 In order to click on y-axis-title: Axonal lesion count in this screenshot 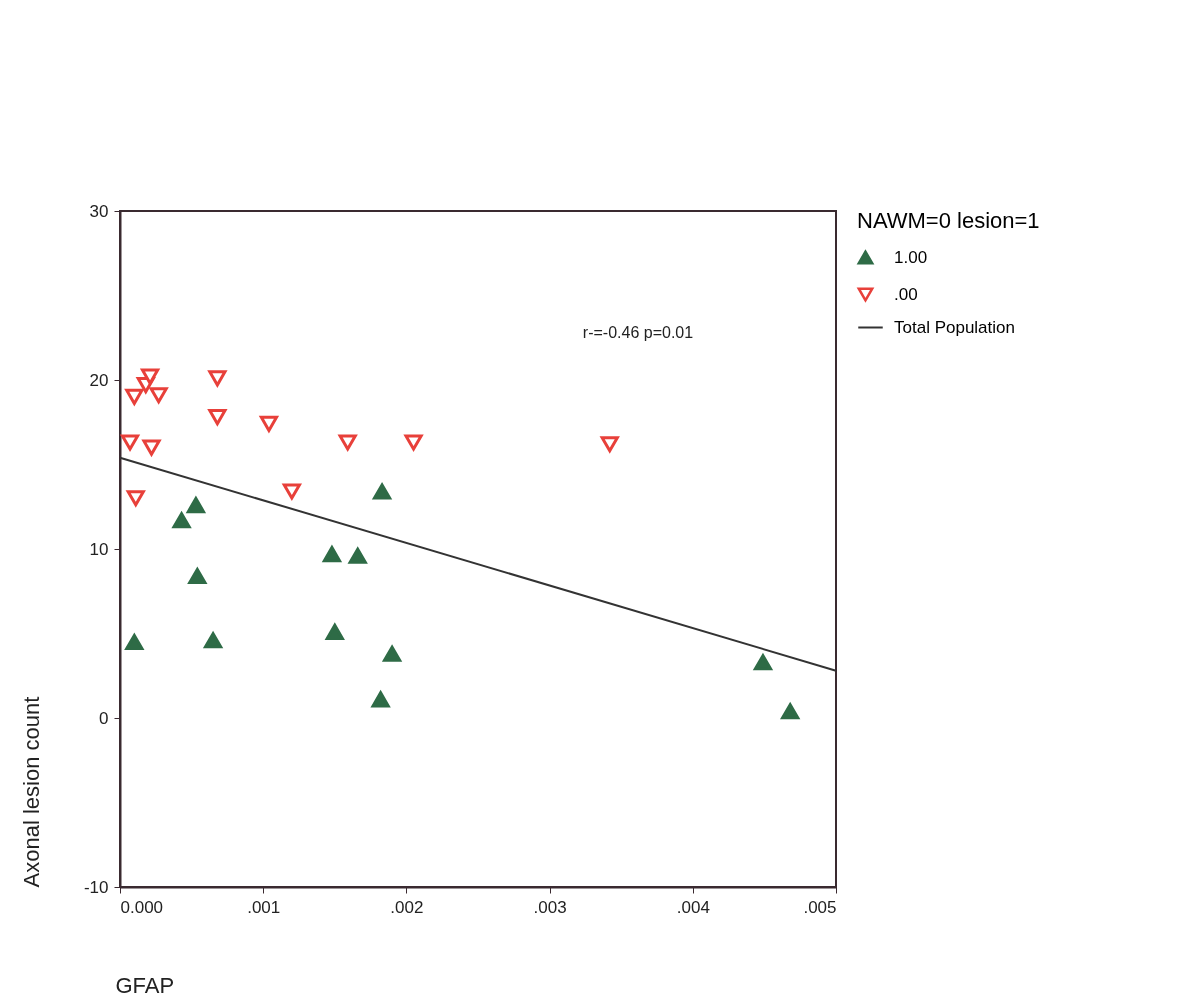, I will do `click(31, 792)`.